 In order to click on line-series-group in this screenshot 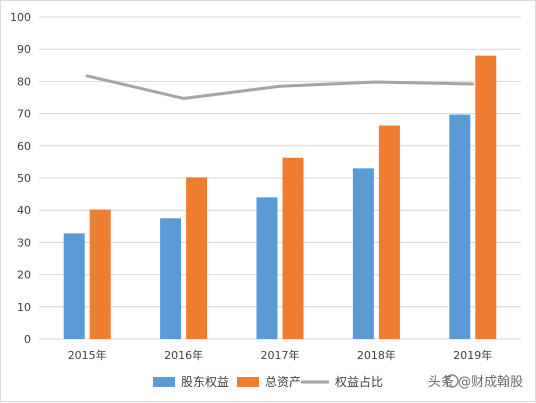, I will do `click(280, 87)`.